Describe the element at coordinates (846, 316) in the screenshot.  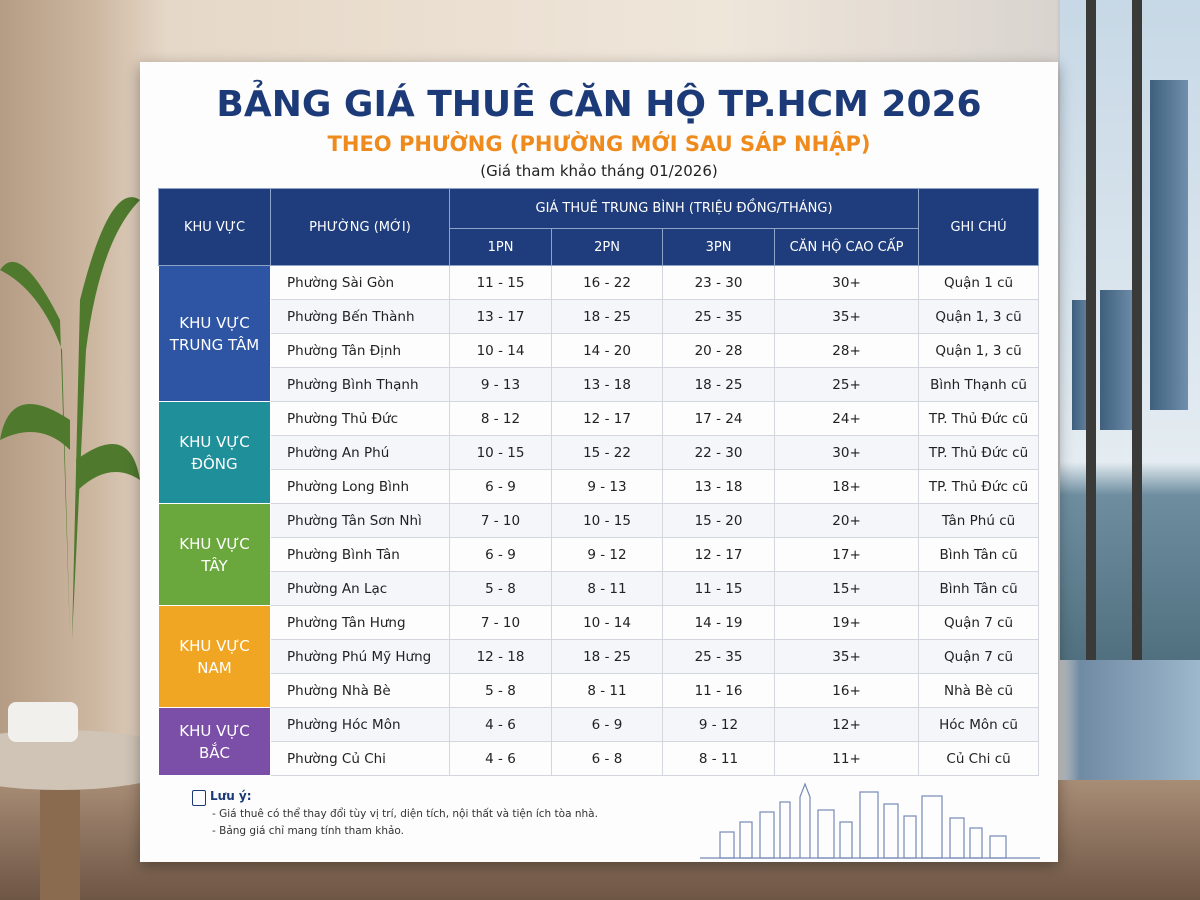
I see `price-cell: 35+` at that location.